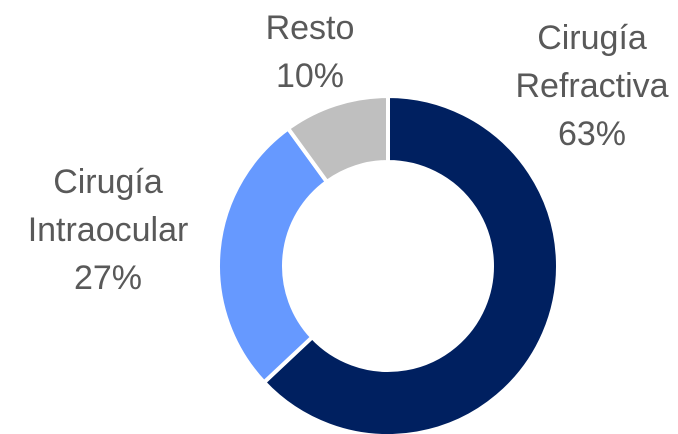  What do you see at coordinates (108, 206) in the screenshot?
I see `category-label: Cirugía Intraocular` at bounding box center [108, 206].